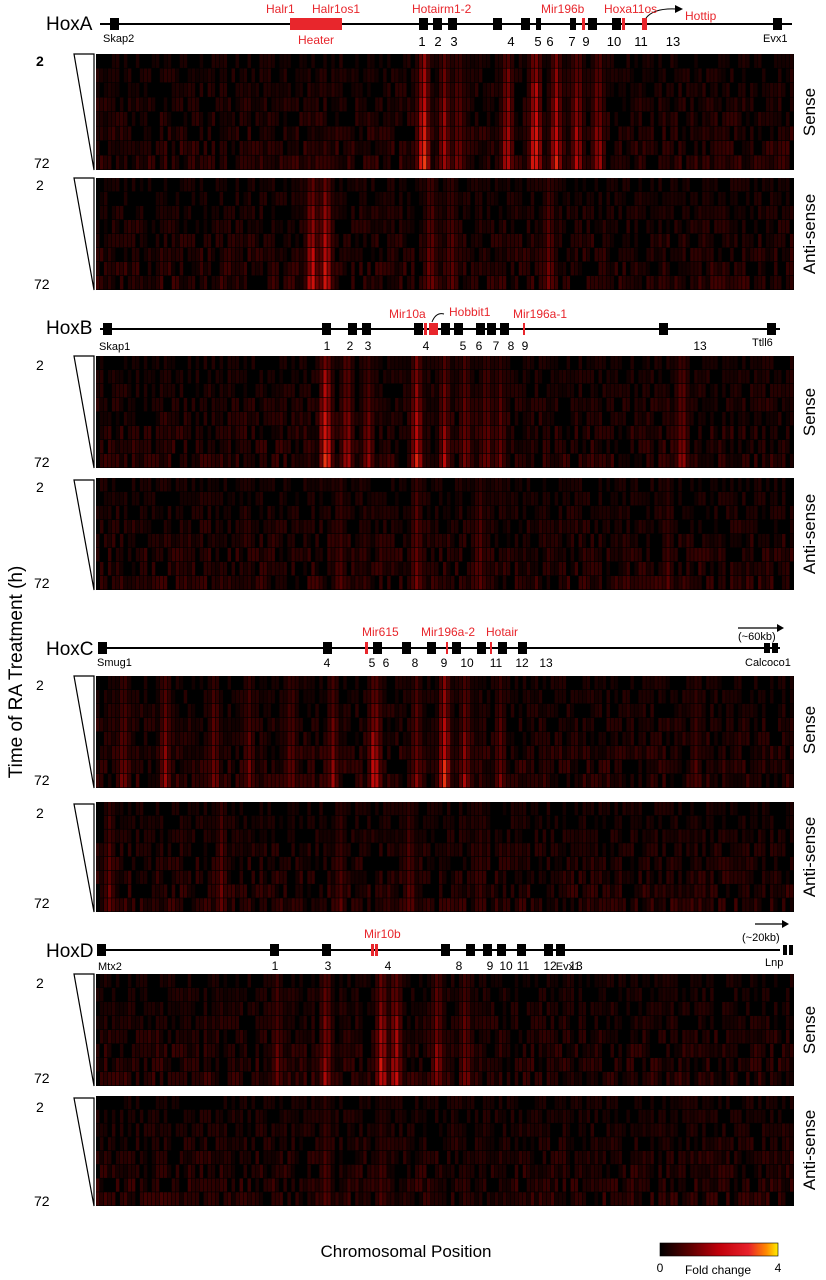 The width and height of the screenshot is (826, 1280). Describe the element at coordinates (426, 534) in the screenshot. I see `heatmap-track: 2 72 Anti-sense` at that location.